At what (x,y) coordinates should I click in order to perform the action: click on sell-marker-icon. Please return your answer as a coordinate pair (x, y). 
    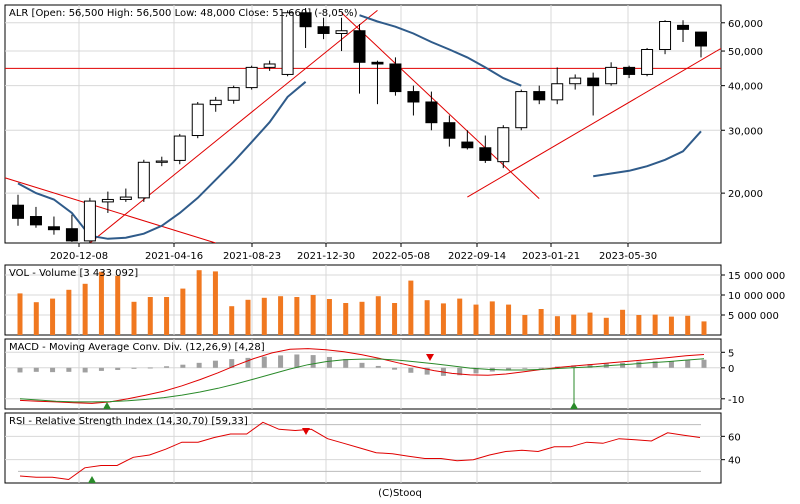
    Looking at the image, I should click on (306, 431).